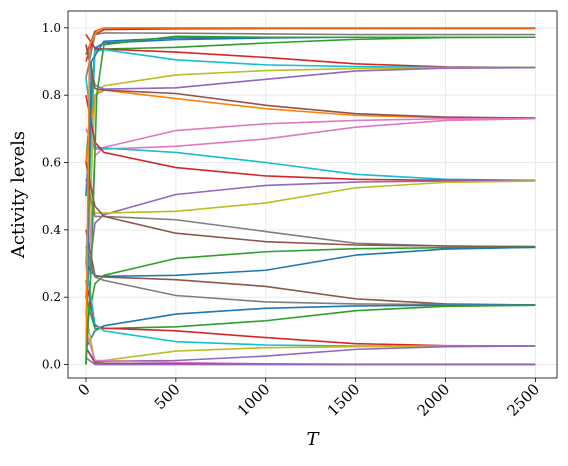 The height and width of the screenshot is (466, 568). Describe the element at coordinates (18, 195) in the screenshot. I see `y-axis-label: Activity levels` at that location.